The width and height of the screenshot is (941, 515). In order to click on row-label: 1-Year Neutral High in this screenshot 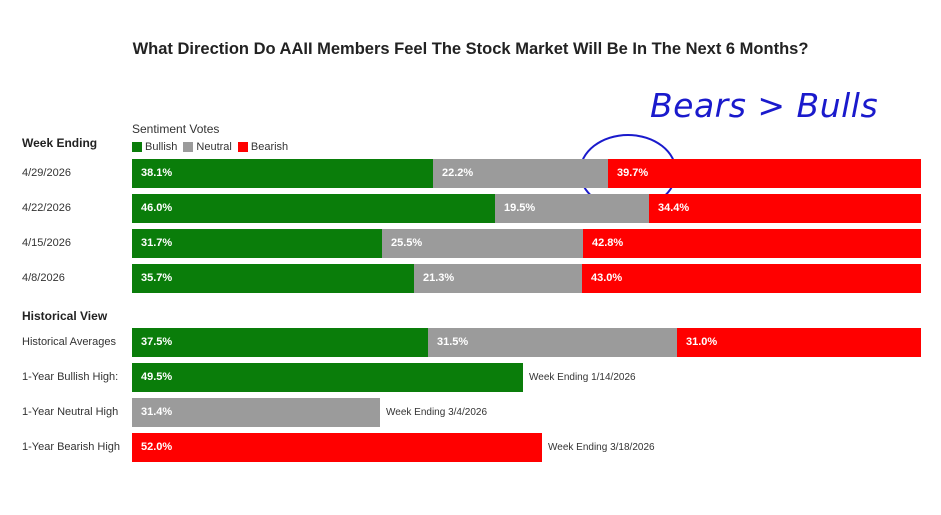, I will do `click(70, 412)`.